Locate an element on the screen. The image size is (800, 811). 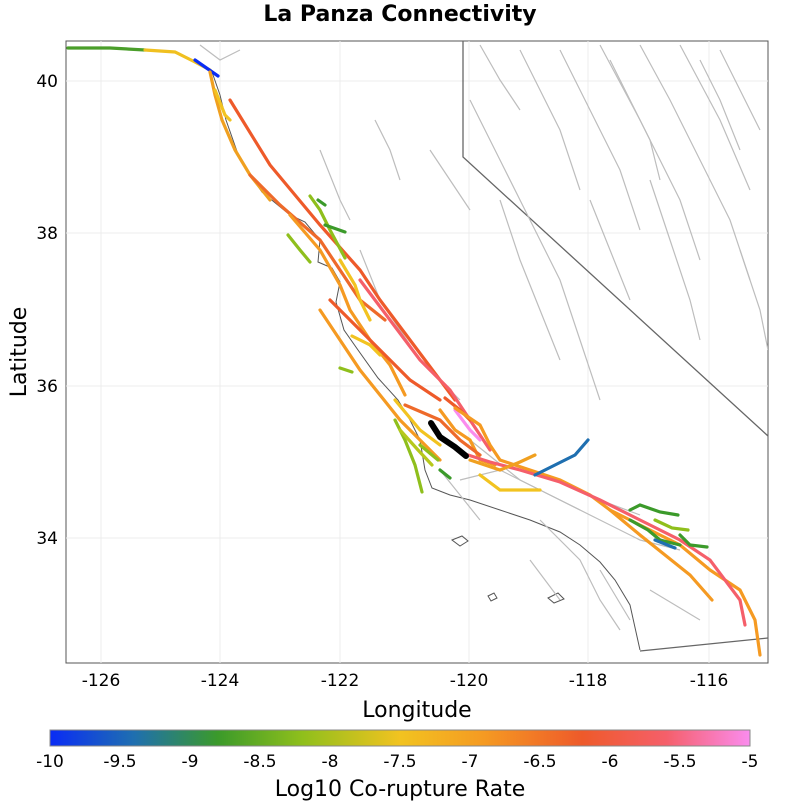
y-tick-label: 40 is located at coordinates (47, 82).